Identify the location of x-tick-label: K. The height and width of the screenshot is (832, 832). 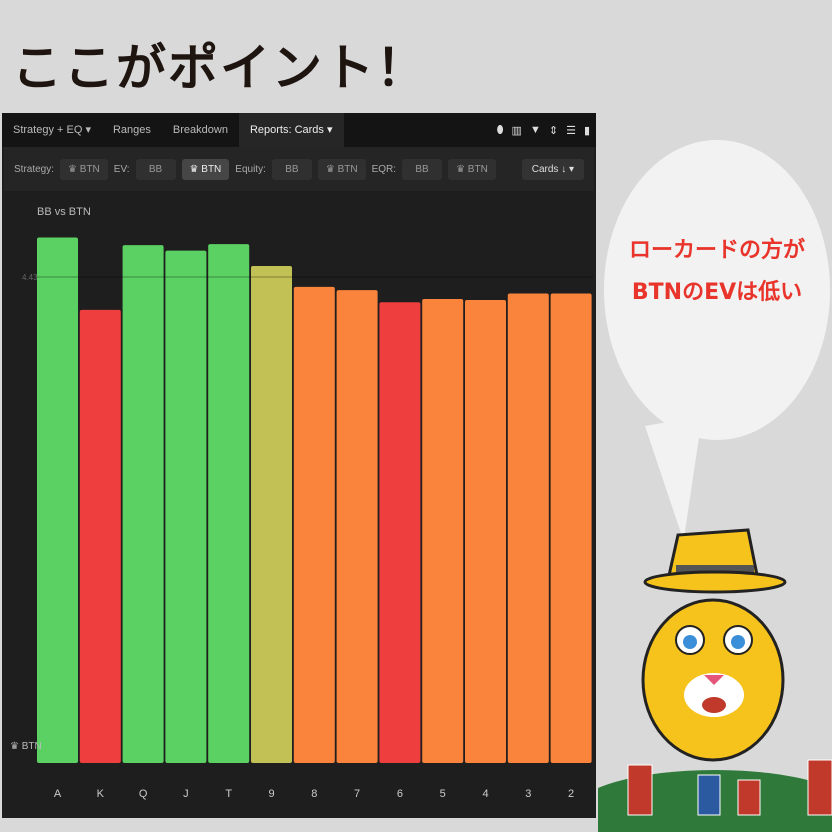
(101, 794).